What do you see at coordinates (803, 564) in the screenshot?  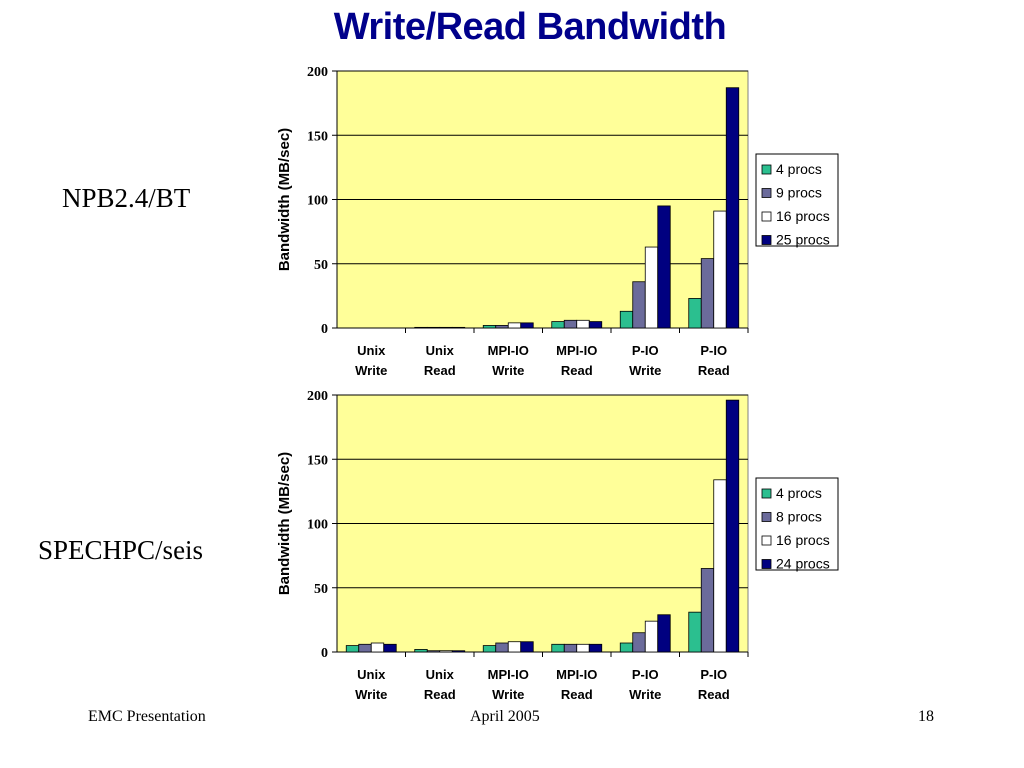 I see `legend-entry: 24 procs` at bounding box center [803, 564].